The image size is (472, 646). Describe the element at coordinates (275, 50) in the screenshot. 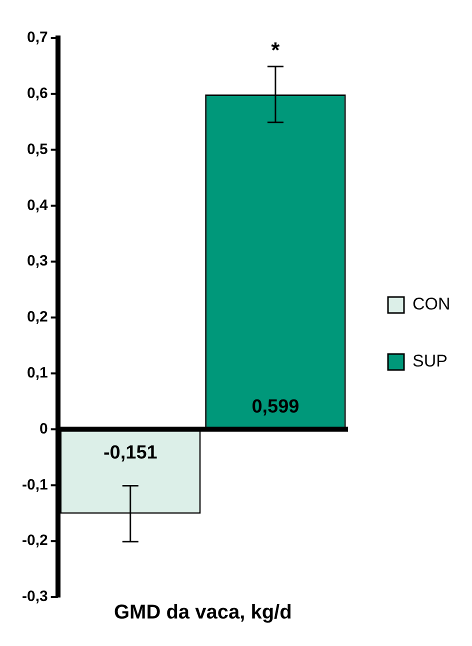

I see `annotation: *` at that location.